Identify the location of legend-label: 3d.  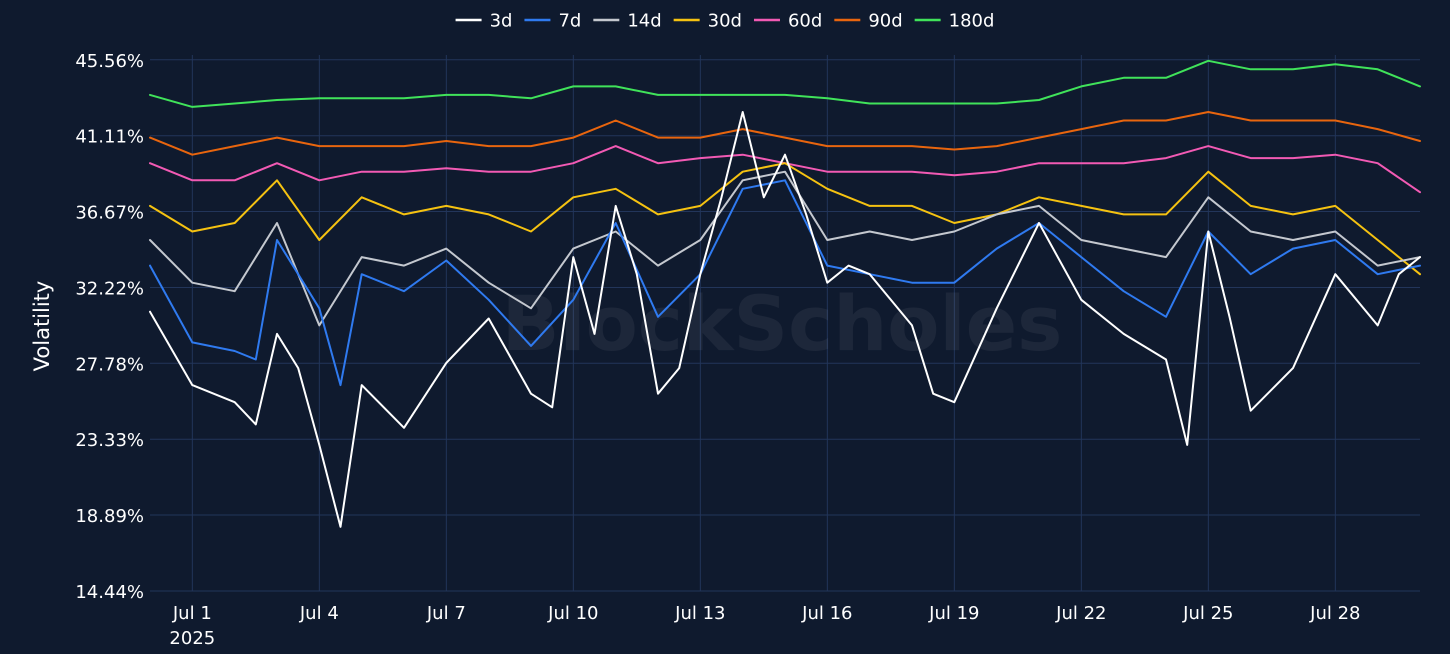
(501, 21).